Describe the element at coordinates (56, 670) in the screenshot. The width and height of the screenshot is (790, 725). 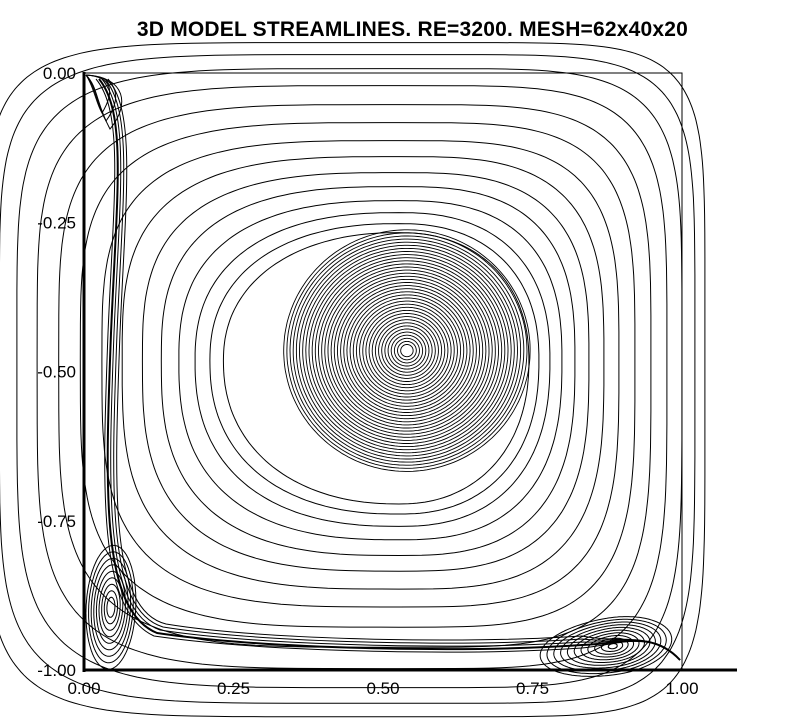
I see `y-tick-label: -1.00` at that location.